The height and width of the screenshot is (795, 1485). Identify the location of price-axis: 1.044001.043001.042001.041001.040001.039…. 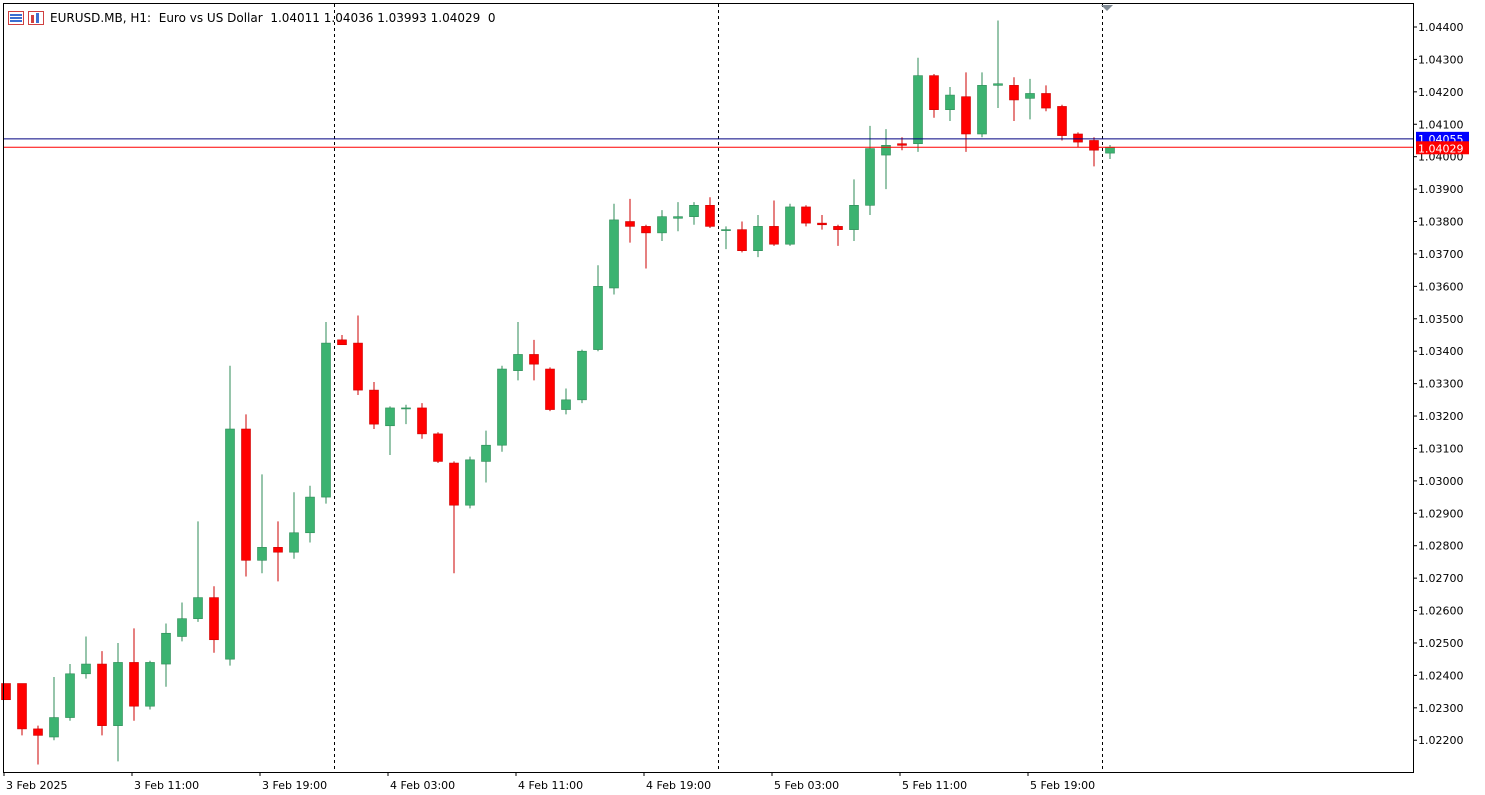
(1438, 384).